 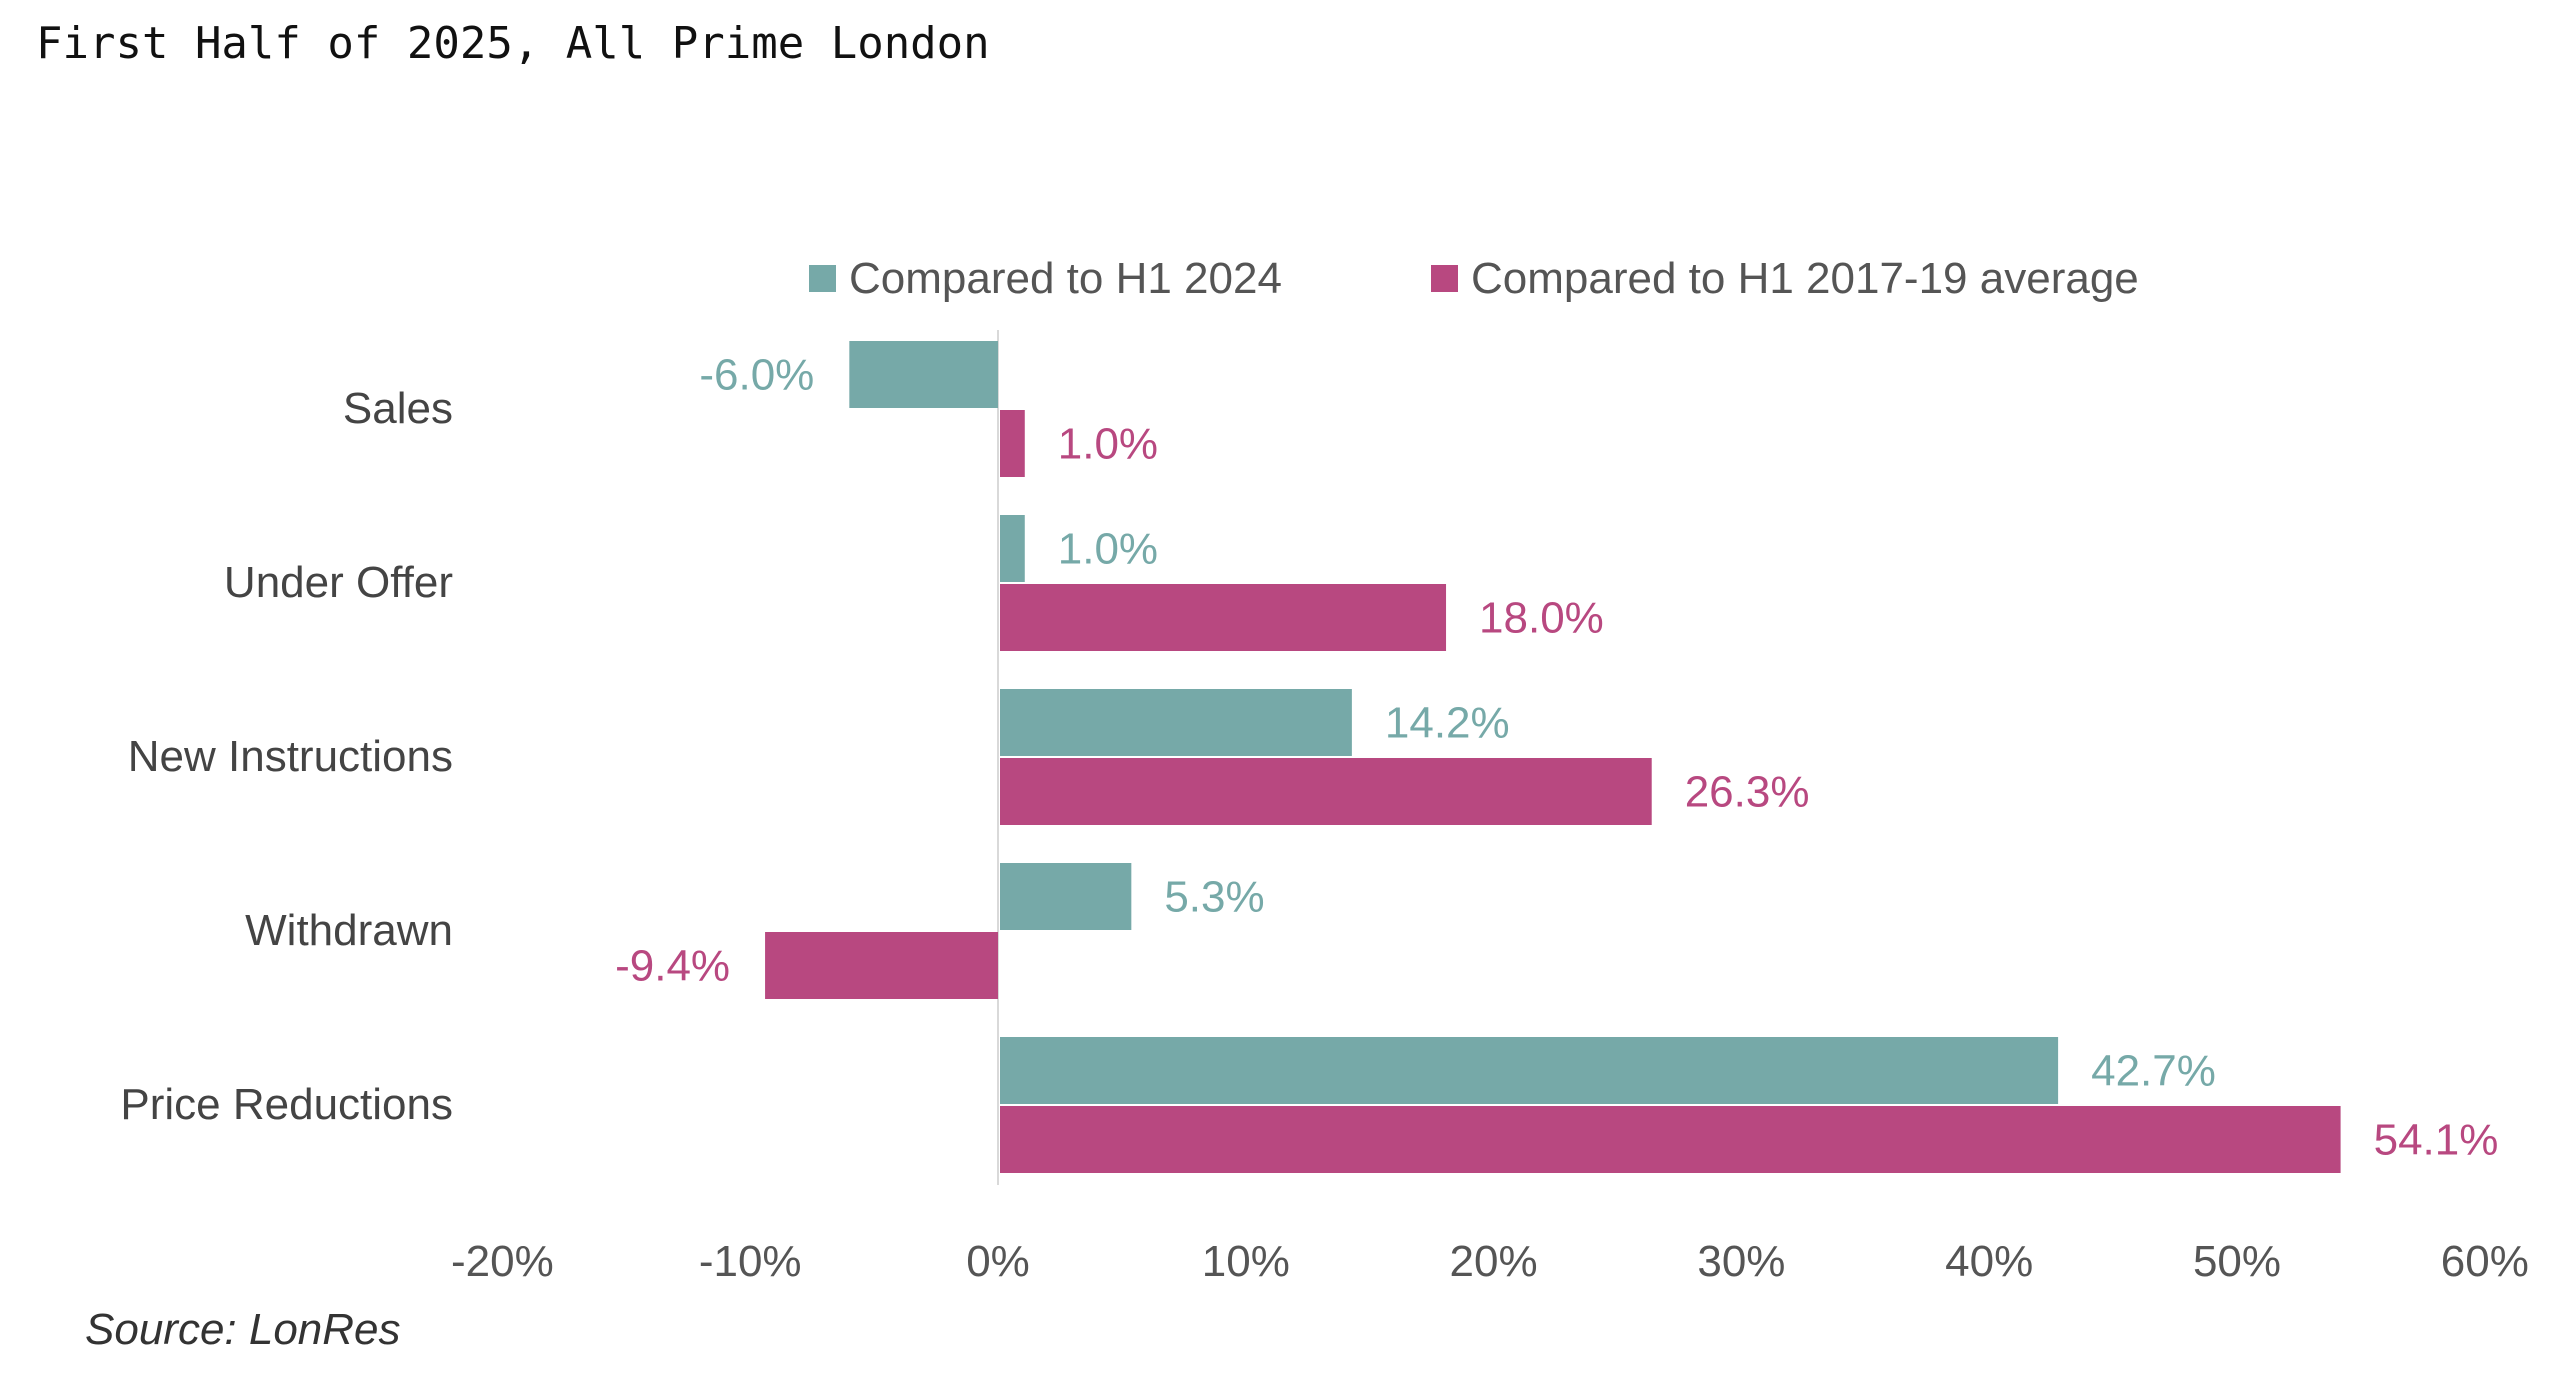 I want to click on x-tick-label: 0%, so click(x=998, y=1261).